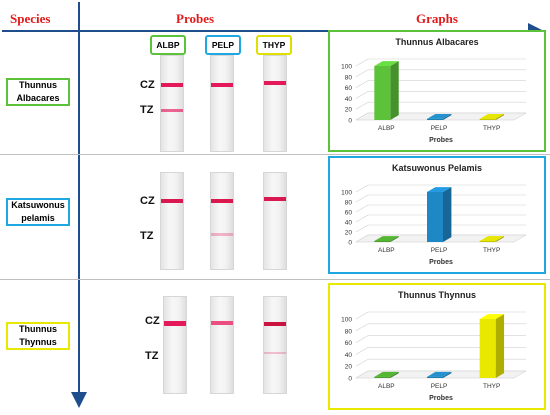 The width and height of the screenshot is (550, 415). What do you see at coordinates (172, 103) in the screenshot?
I see `test-strip-albp-albacares` at bounding box center [172, 103].